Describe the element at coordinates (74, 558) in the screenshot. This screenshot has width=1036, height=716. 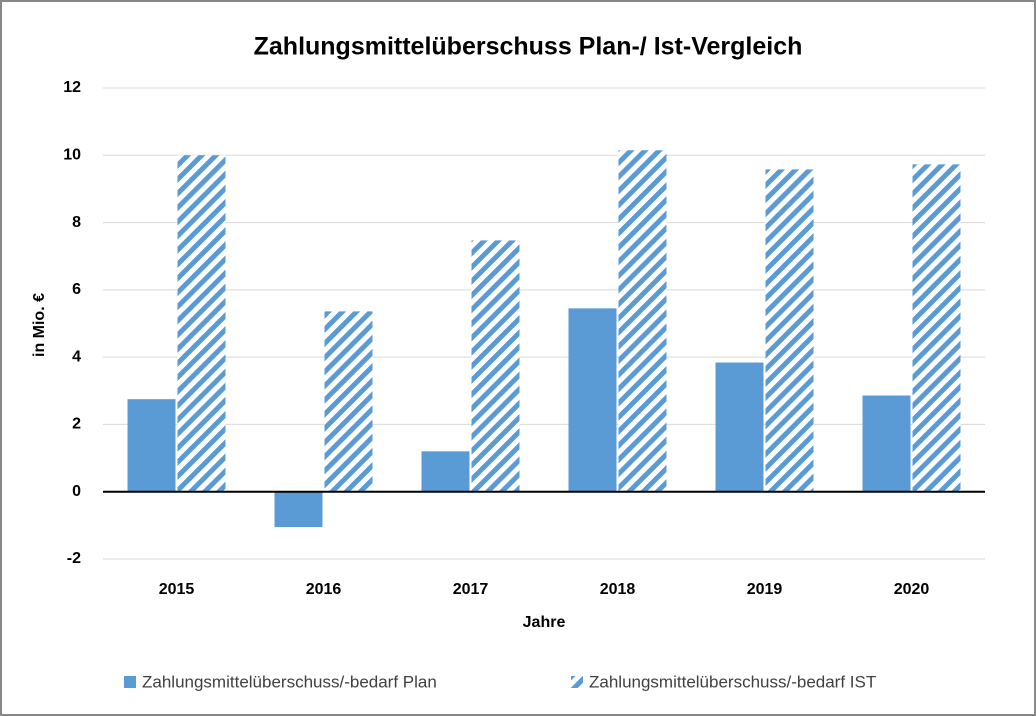
I see `y-tick-label: -2` at that location.